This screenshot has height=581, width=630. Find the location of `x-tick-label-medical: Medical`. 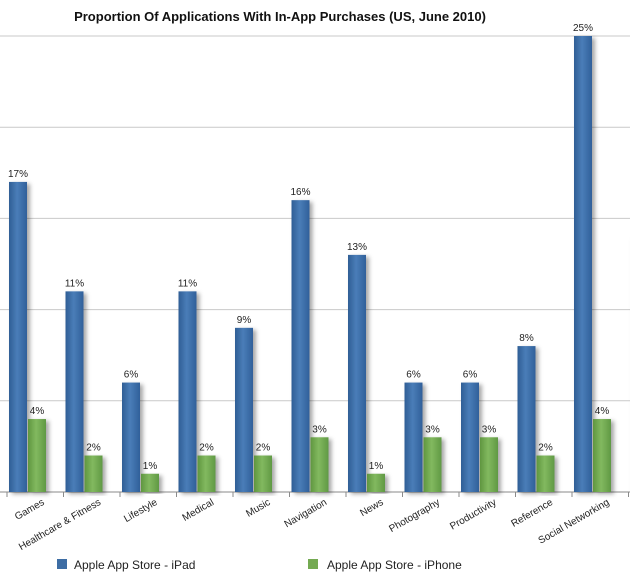

x-tick-label-medical: Medical is located at coordinates (198, 510).